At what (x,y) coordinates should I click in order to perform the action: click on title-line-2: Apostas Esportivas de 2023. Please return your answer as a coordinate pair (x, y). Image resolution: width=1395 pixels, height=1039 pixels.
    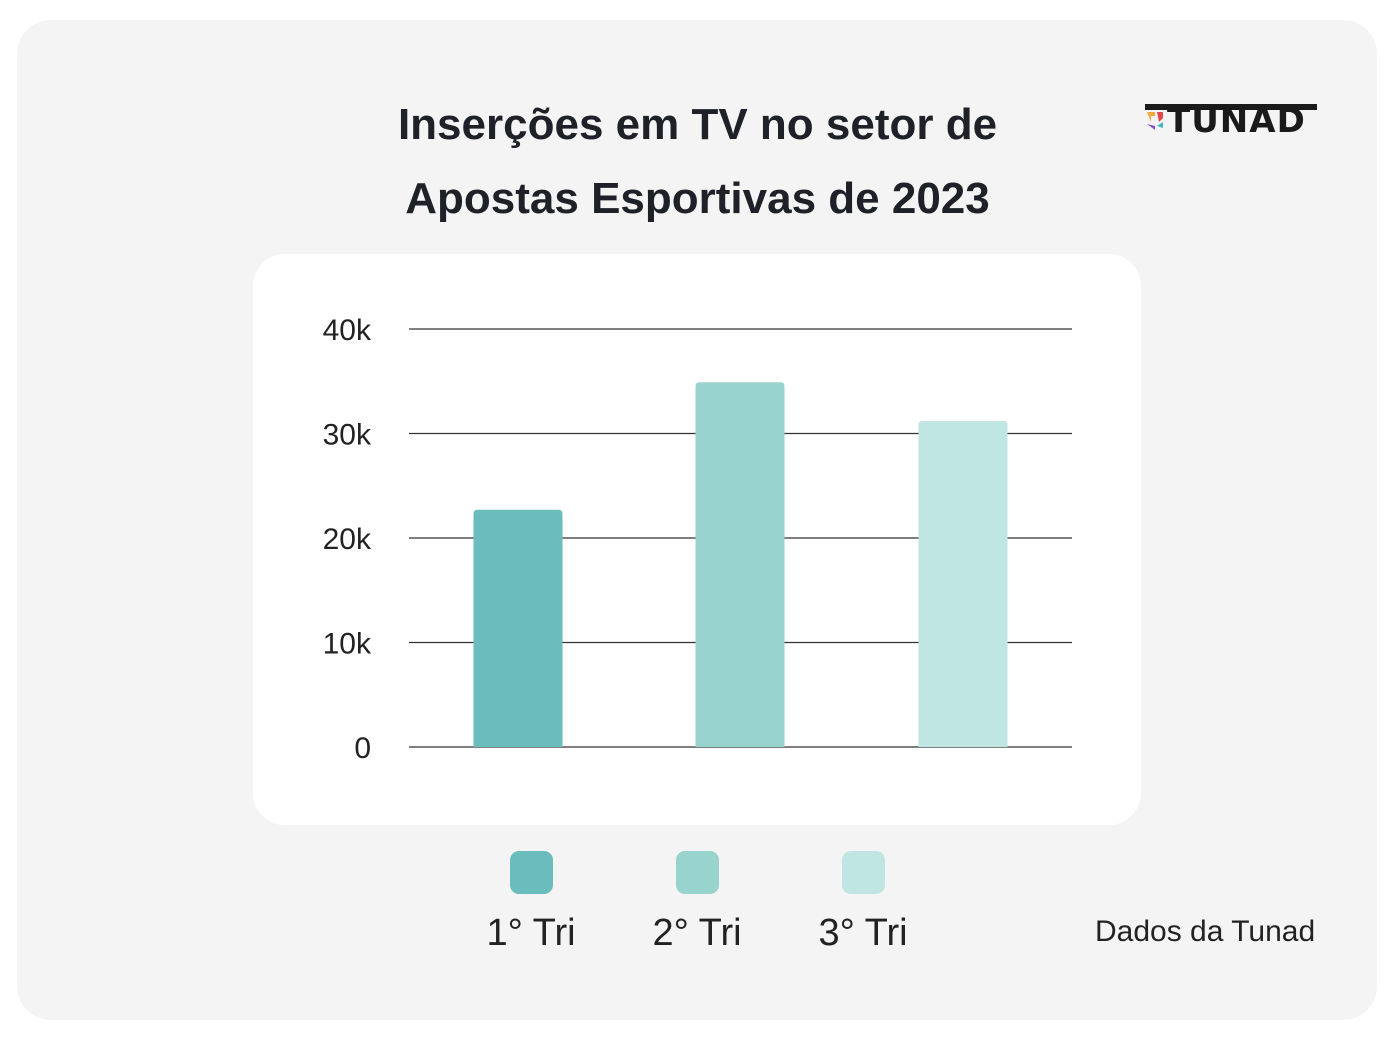
    Looking at the image, I should click on (697, 198).